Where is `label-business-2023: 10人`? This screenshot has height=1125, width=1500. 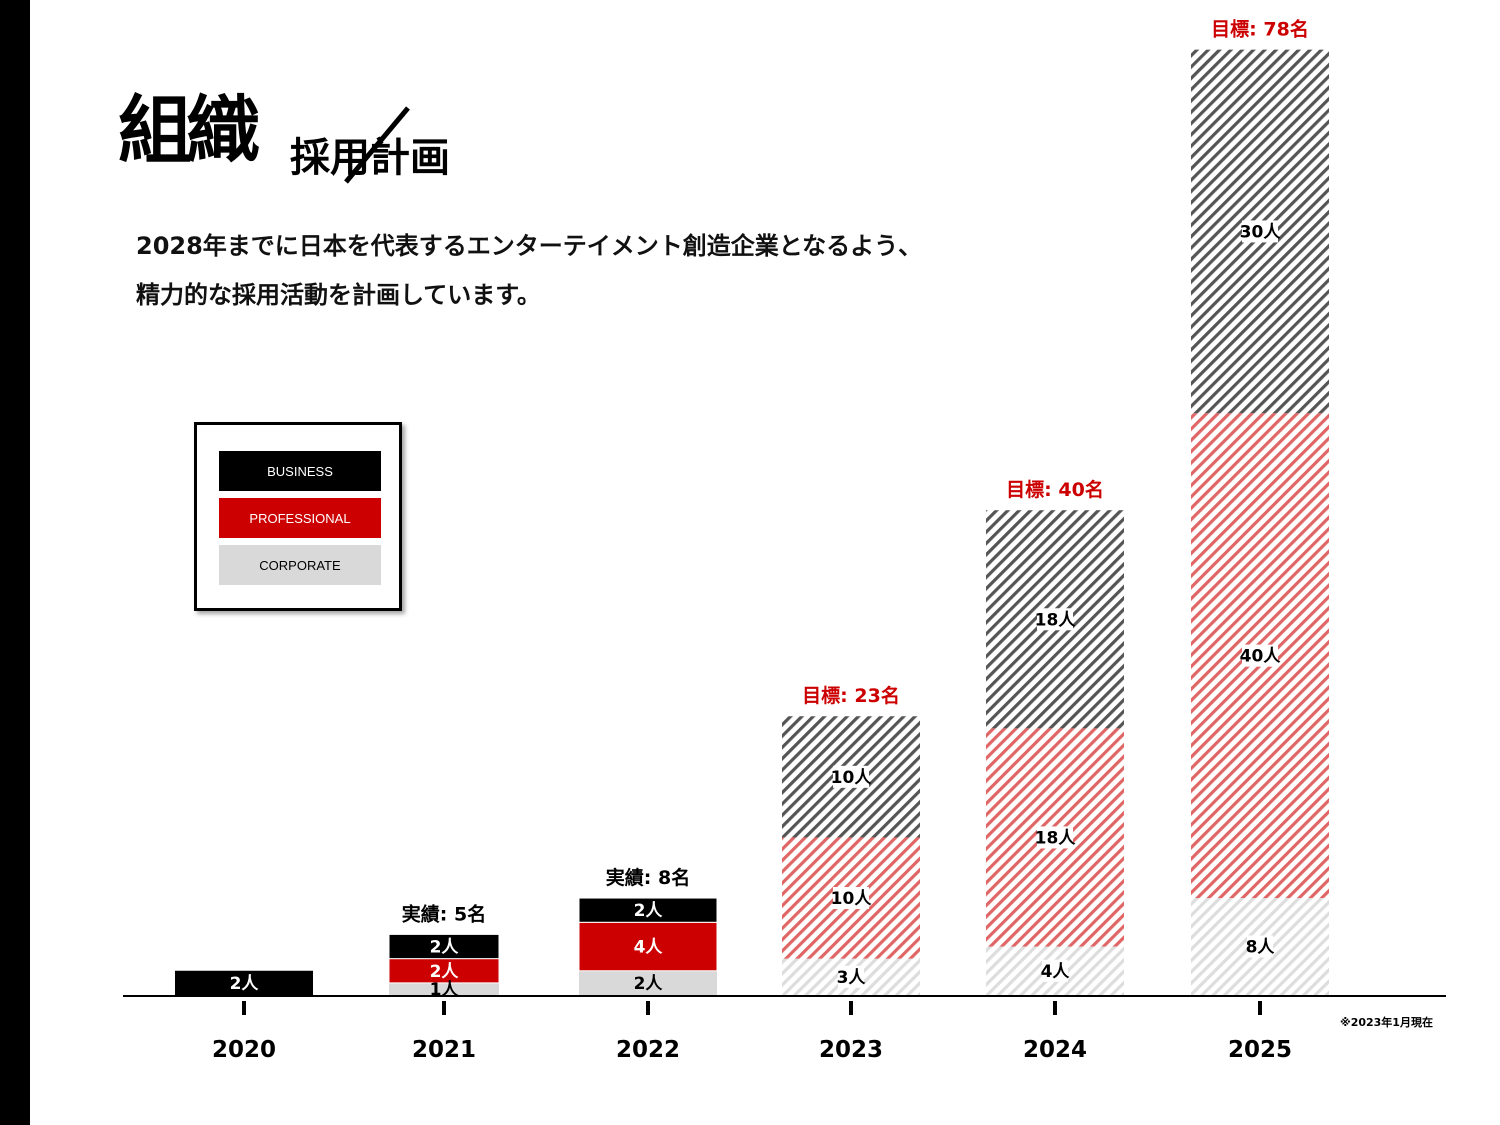
label-business-2023: 10人 is located at coordinates (852, 778).